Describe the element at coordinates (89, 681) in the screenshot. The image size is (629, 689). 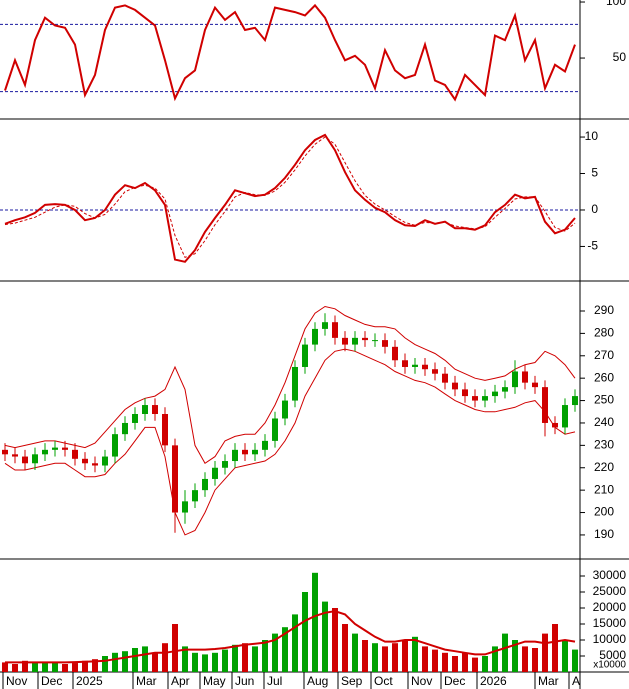
I see `x-tick-label: 2025` at that location.